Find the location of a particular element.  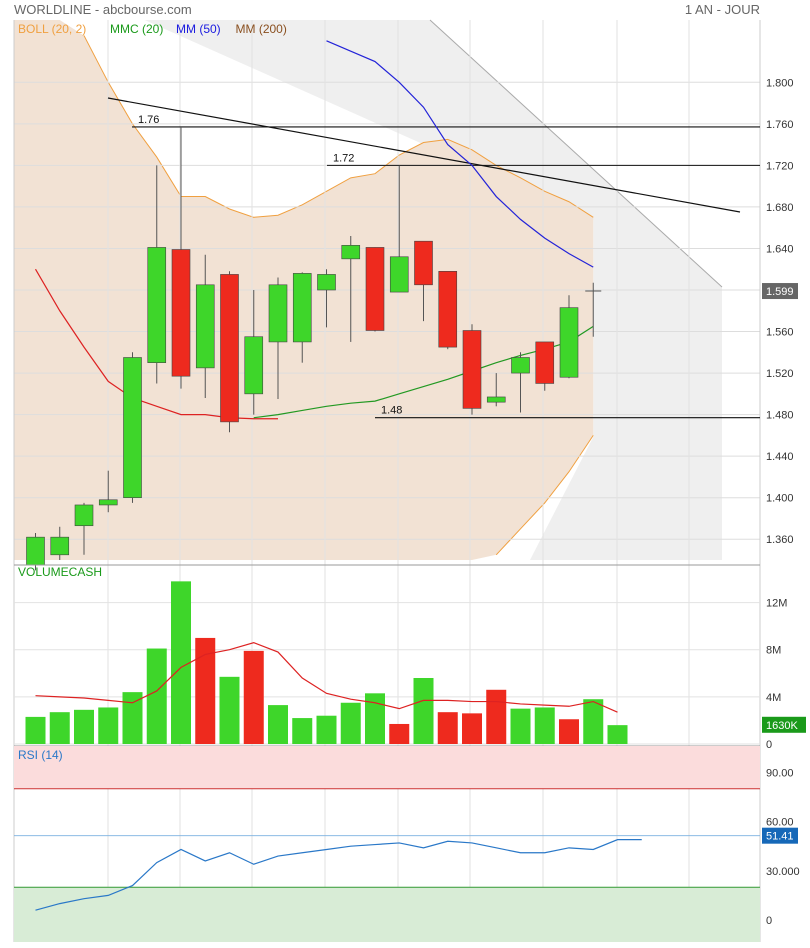

level-label: 1.72 is located at coordinates (343, 158).